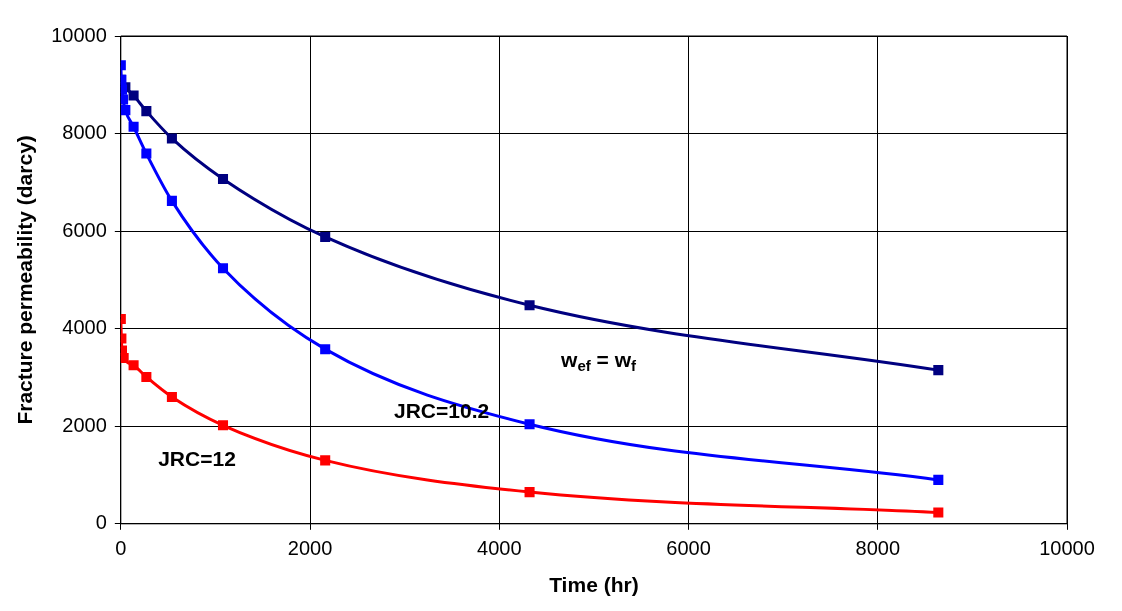 The image size is (1122, 611). Describe the element at coordinates (441, 411) in the screenshot. I see `series-label: JRC=10.2` at that location.